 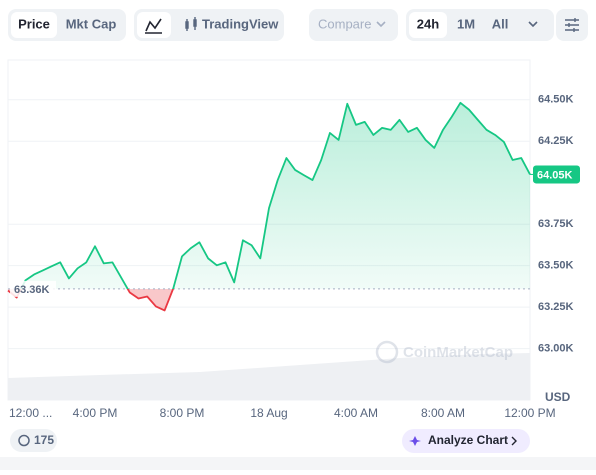 I want to click on alert-badge, so click(x=33, y=440).